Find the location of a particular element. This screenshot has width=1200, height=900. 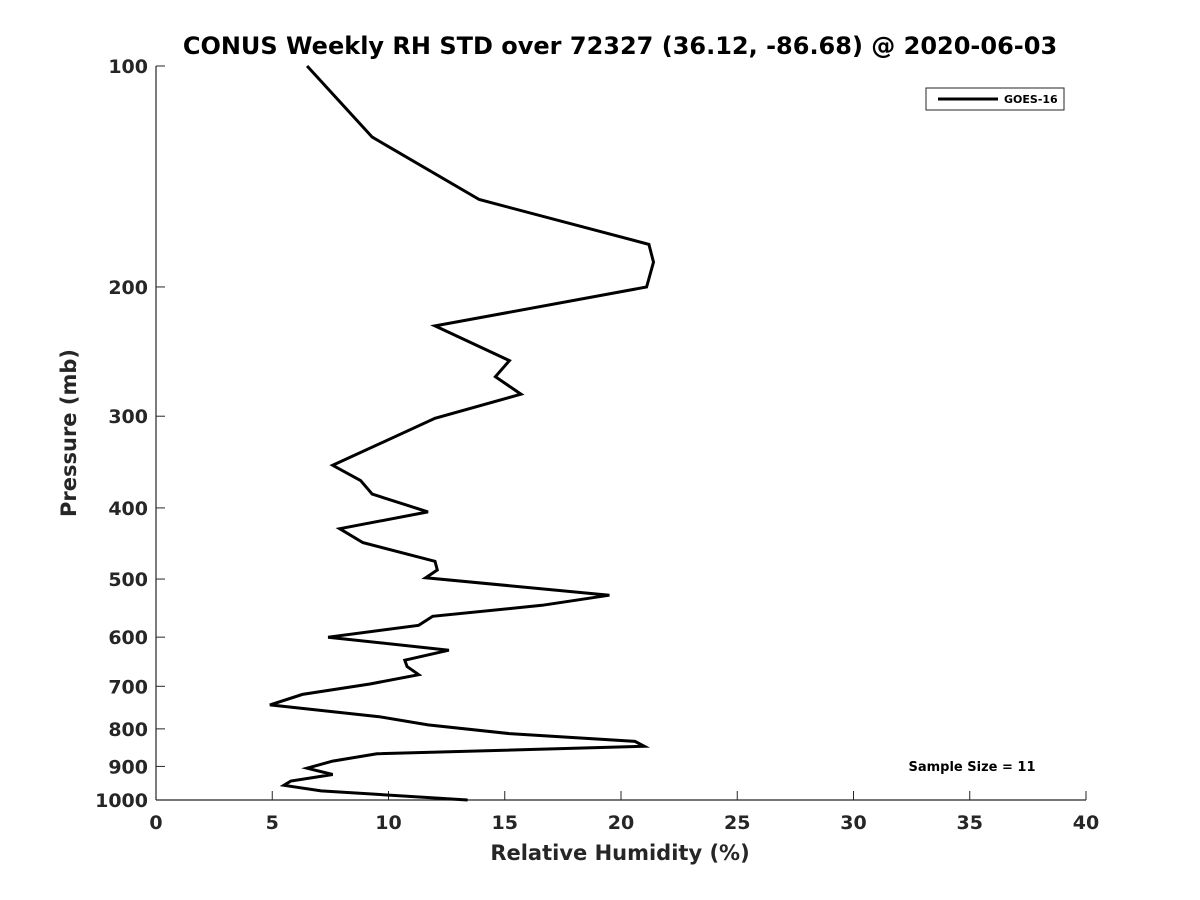

legend-label-goes-16: GOES-16 is located at coordinates (1031, 99).